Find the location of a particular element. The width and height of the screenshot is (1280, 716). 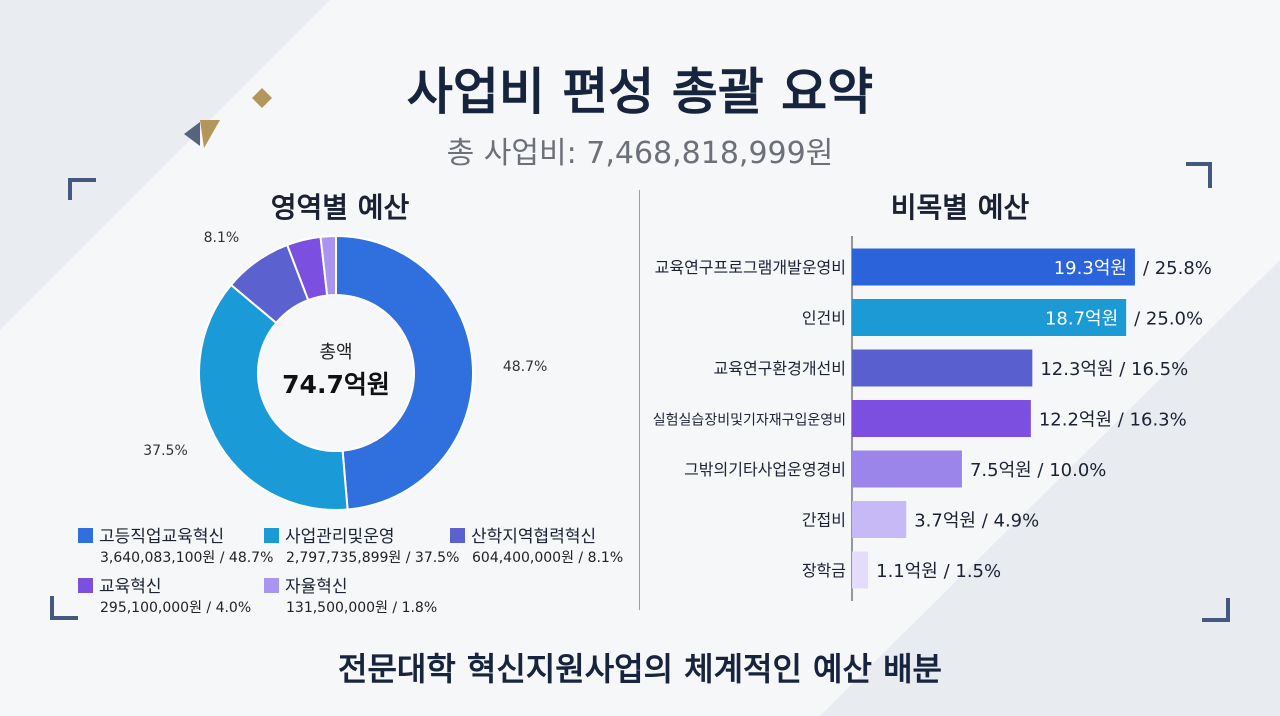

legend-item: 교육혁신 295,100,000원 / 4.0% is located at coordinates (164, 594).